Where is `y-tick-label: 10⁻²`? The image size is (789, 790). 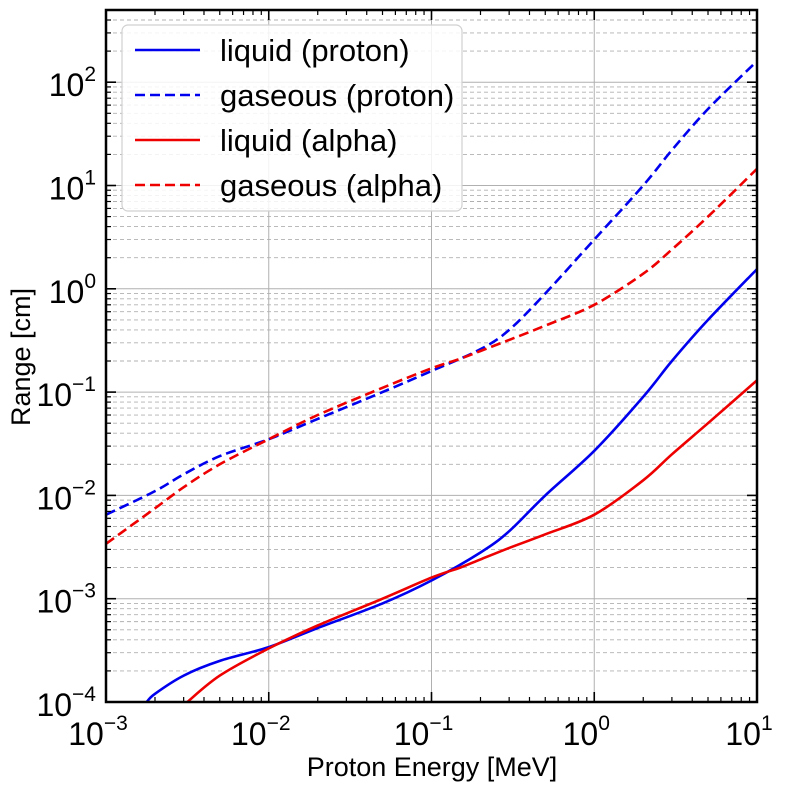 y-tick-label: 10⁻² is located at coordinates (66, 496).